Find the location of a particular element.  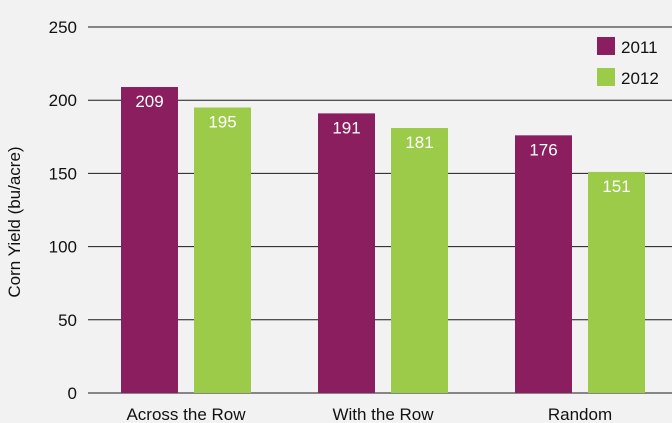

x-category-label: Random is located at coordinates (580, 414).